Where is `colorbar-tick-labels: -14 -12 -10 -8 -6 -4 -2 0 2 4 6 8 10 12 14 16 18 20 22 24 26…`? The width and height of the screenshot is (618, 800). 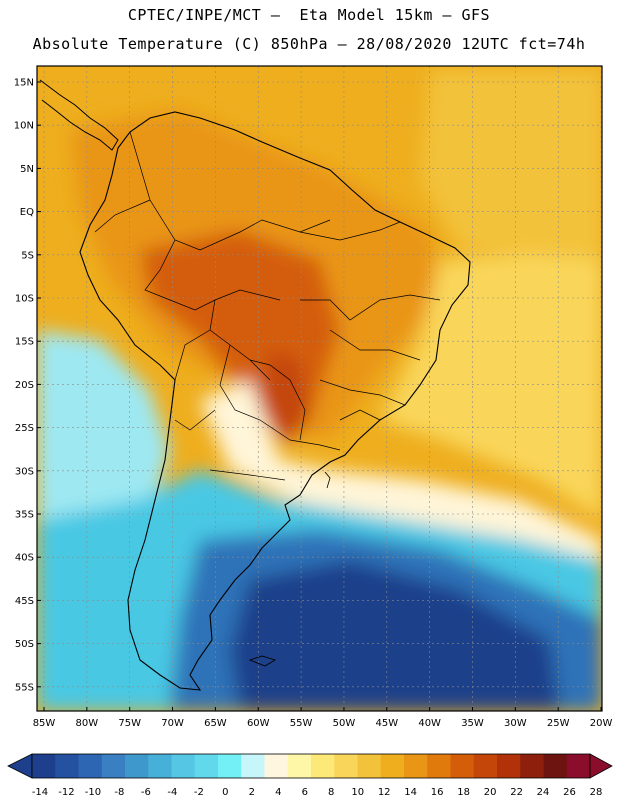 colorbar-tick-labels: -14 -12 -10 -8 -6 -4 -2 0 2 4 6 8 10 12 14 16 18 20 22 24 26… is located at coordinates (317, 792).